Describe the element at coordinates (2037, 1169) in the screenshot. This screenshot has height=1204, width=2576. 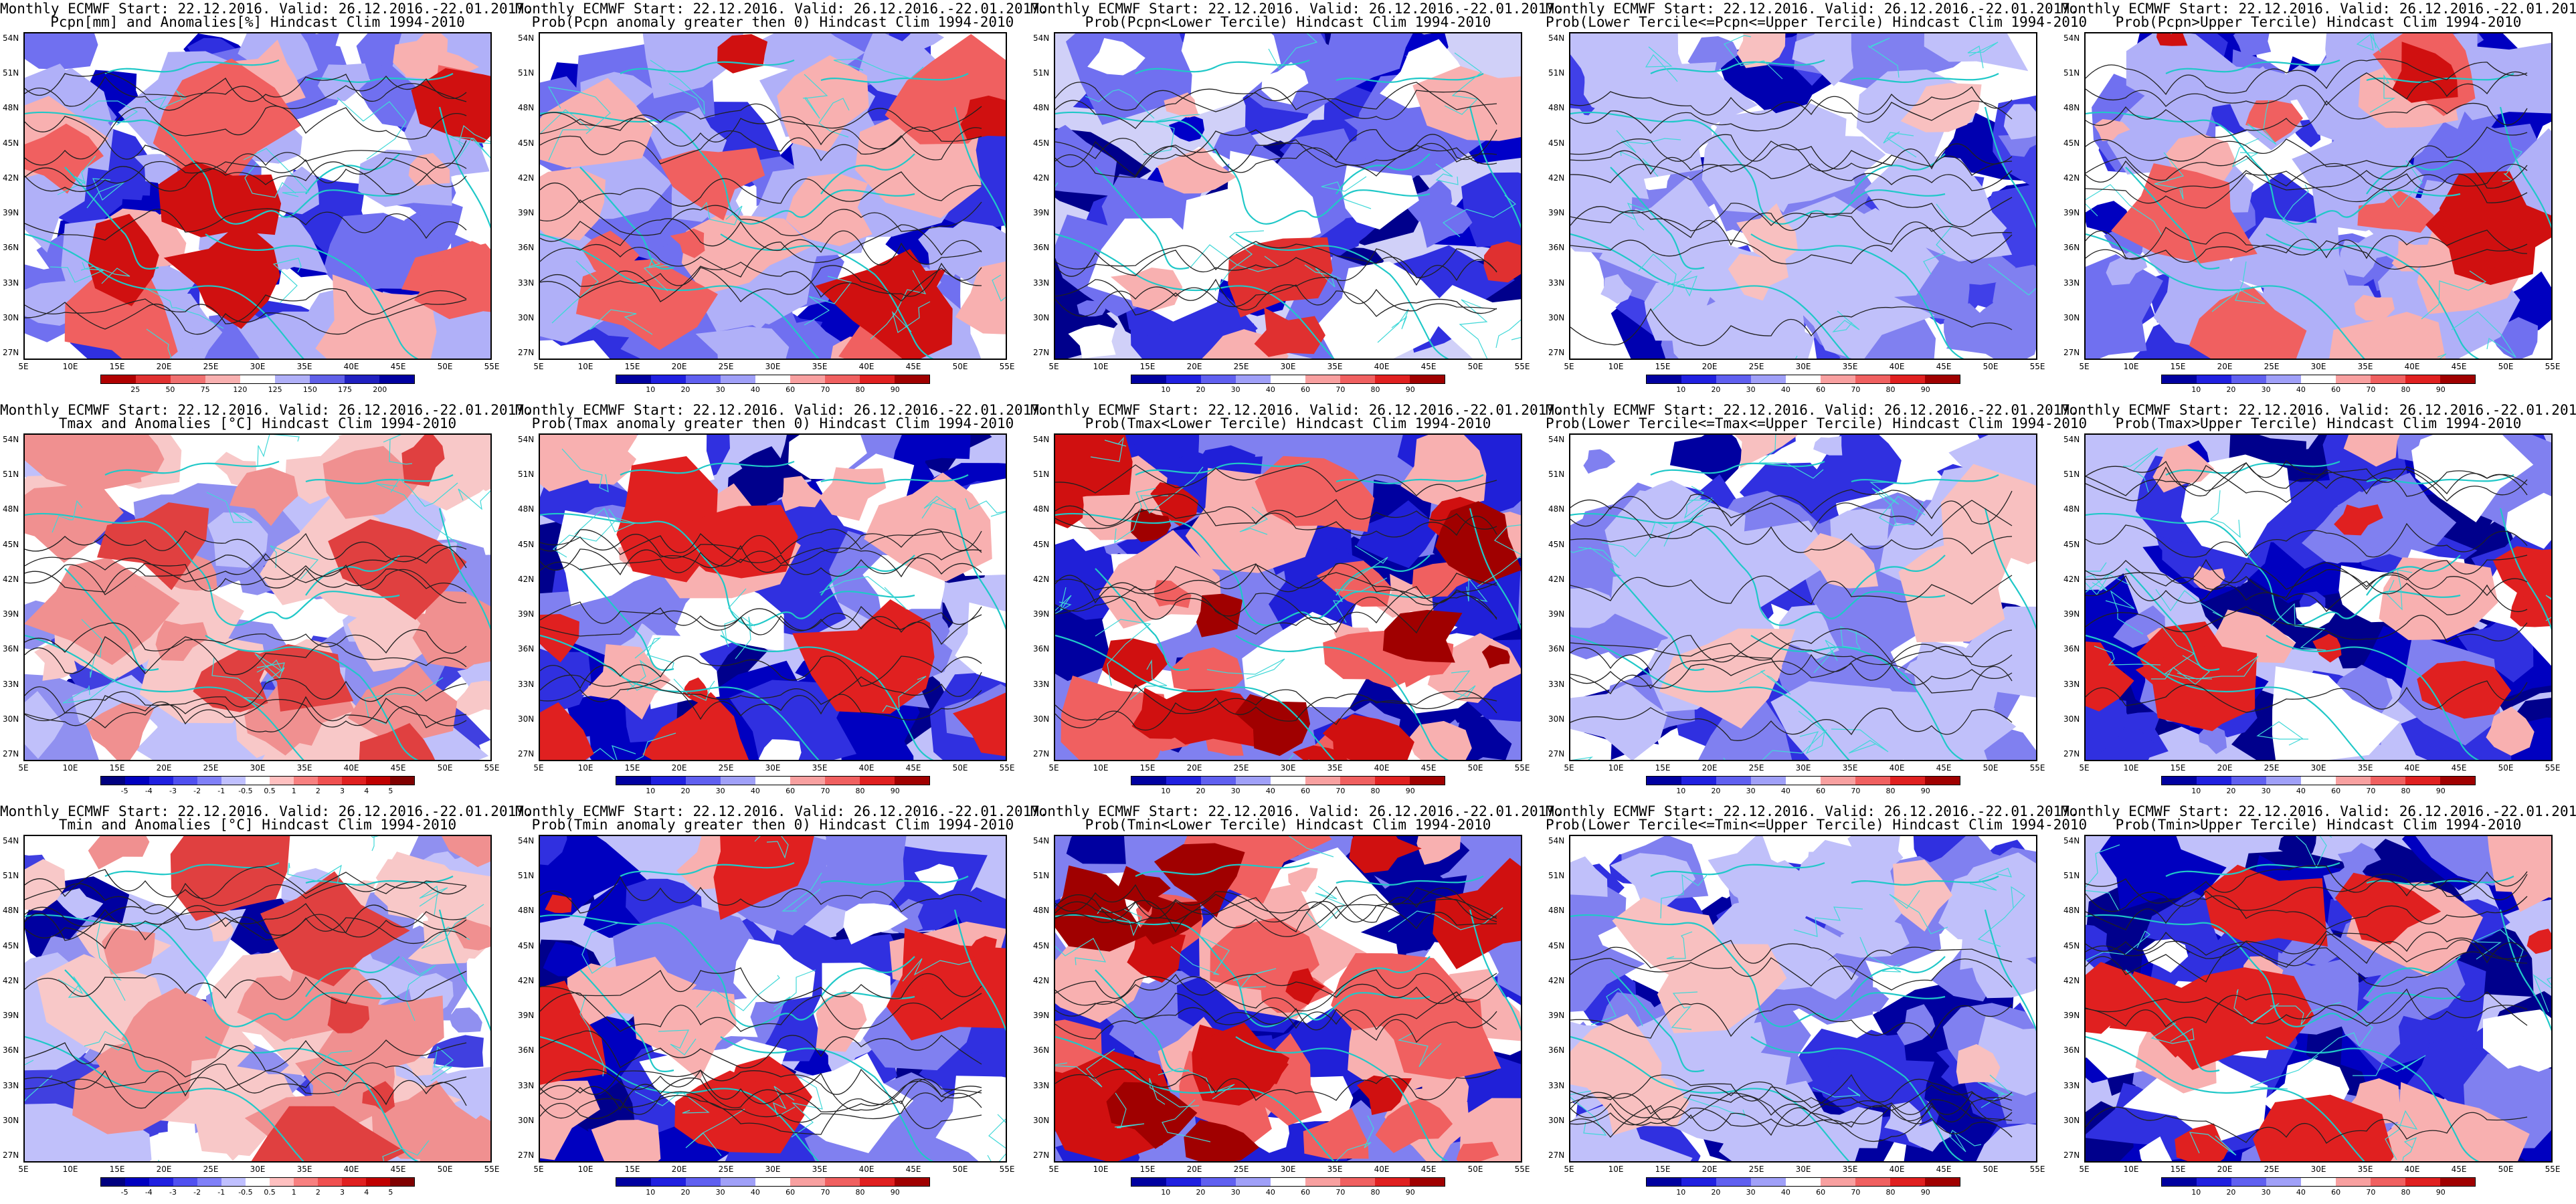
I see `longitude-label: 55E` at that location.